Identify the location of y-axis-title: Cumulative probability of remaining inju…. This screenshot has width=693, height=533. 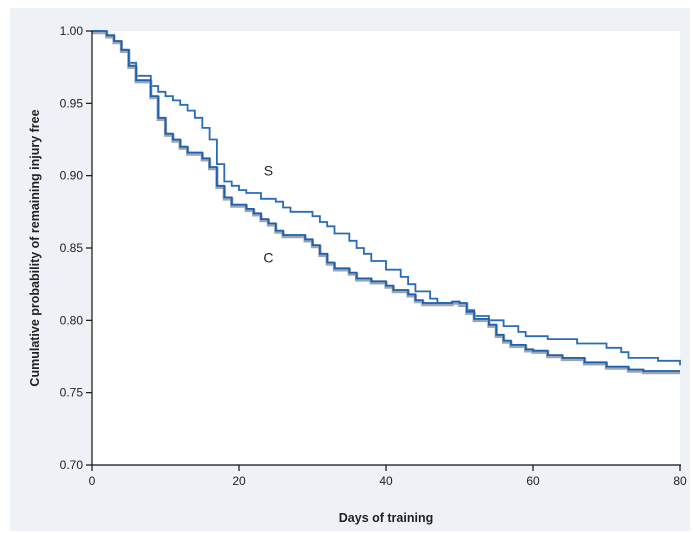
(35, 247).